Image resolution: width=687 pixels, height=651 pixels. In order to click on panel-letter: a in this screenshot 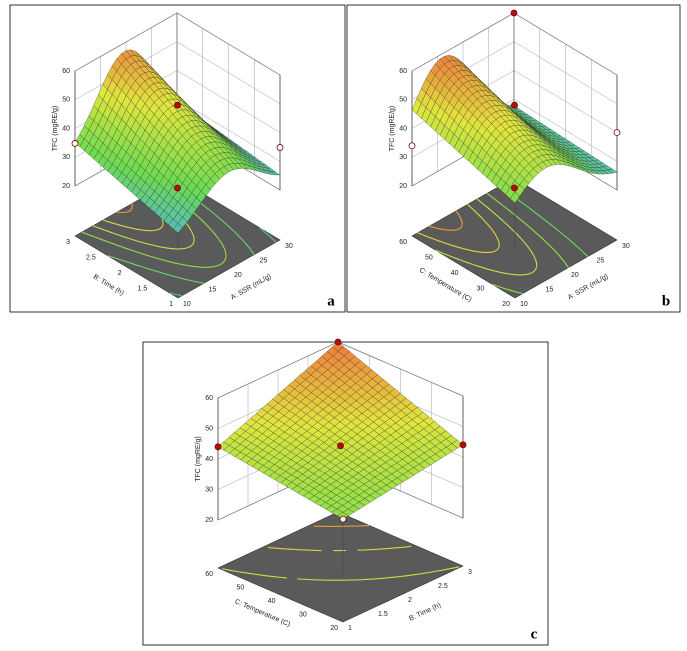, I will do `click(331, 301)`.